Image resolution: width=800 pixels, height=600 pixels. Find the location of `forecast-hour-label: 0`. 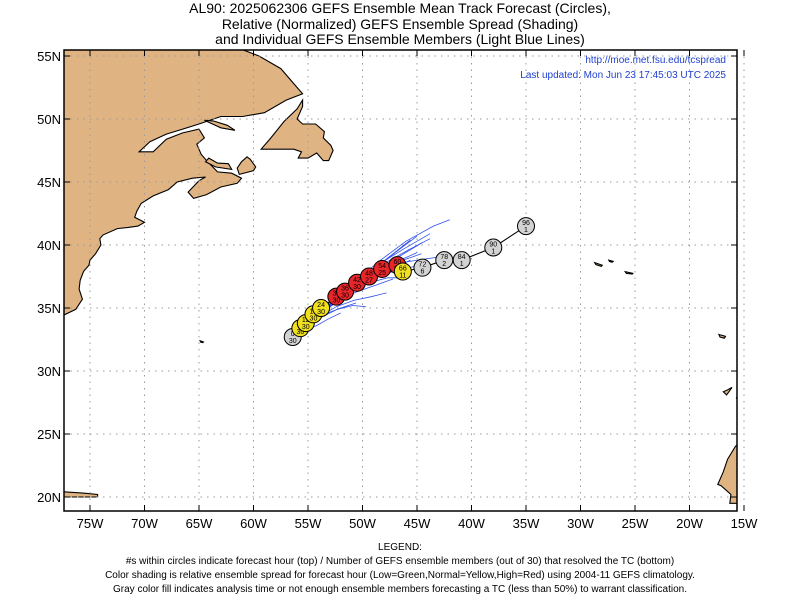

forecast-hour-label: 0 is located at coordinates (293, 334).